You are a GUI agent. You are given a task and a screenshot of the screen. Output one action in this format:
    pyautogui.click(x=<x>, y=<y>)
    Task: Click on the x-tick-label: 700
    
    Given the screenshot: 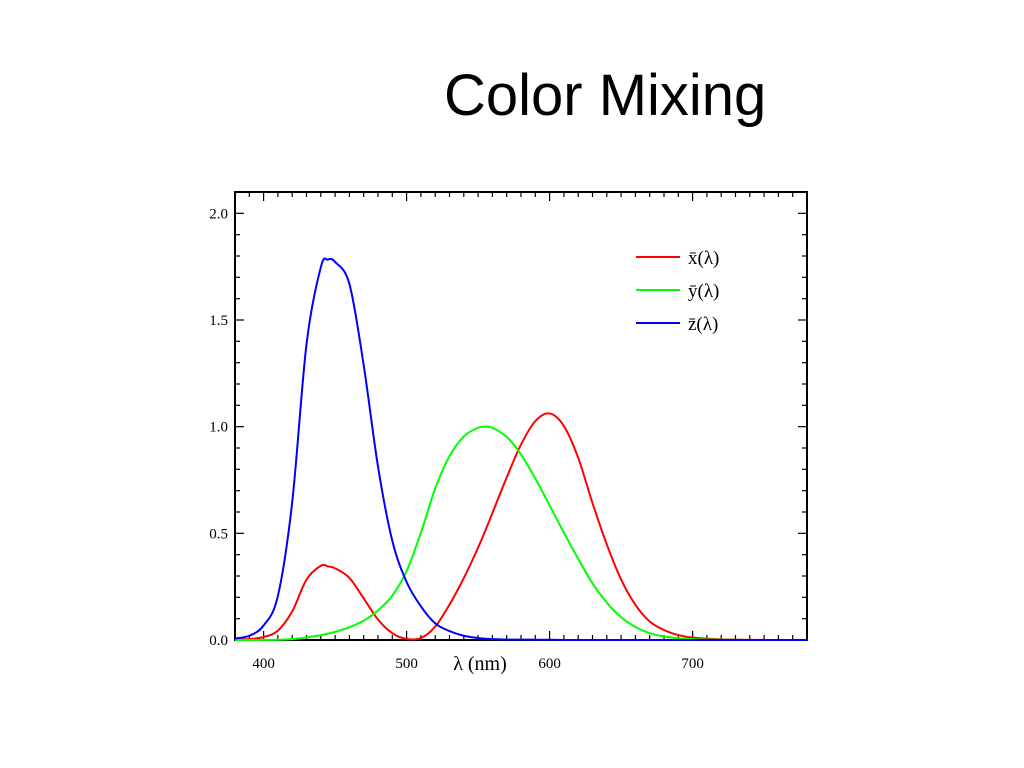 What is the action you would take?
    pyautogui.click(x=692, y=664)
    